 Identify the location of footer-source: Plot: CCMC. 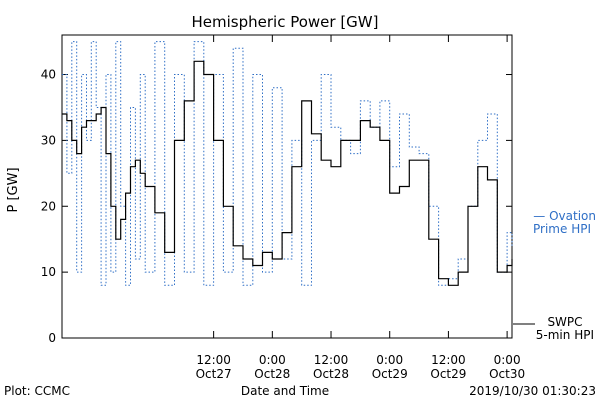
(37, 391).